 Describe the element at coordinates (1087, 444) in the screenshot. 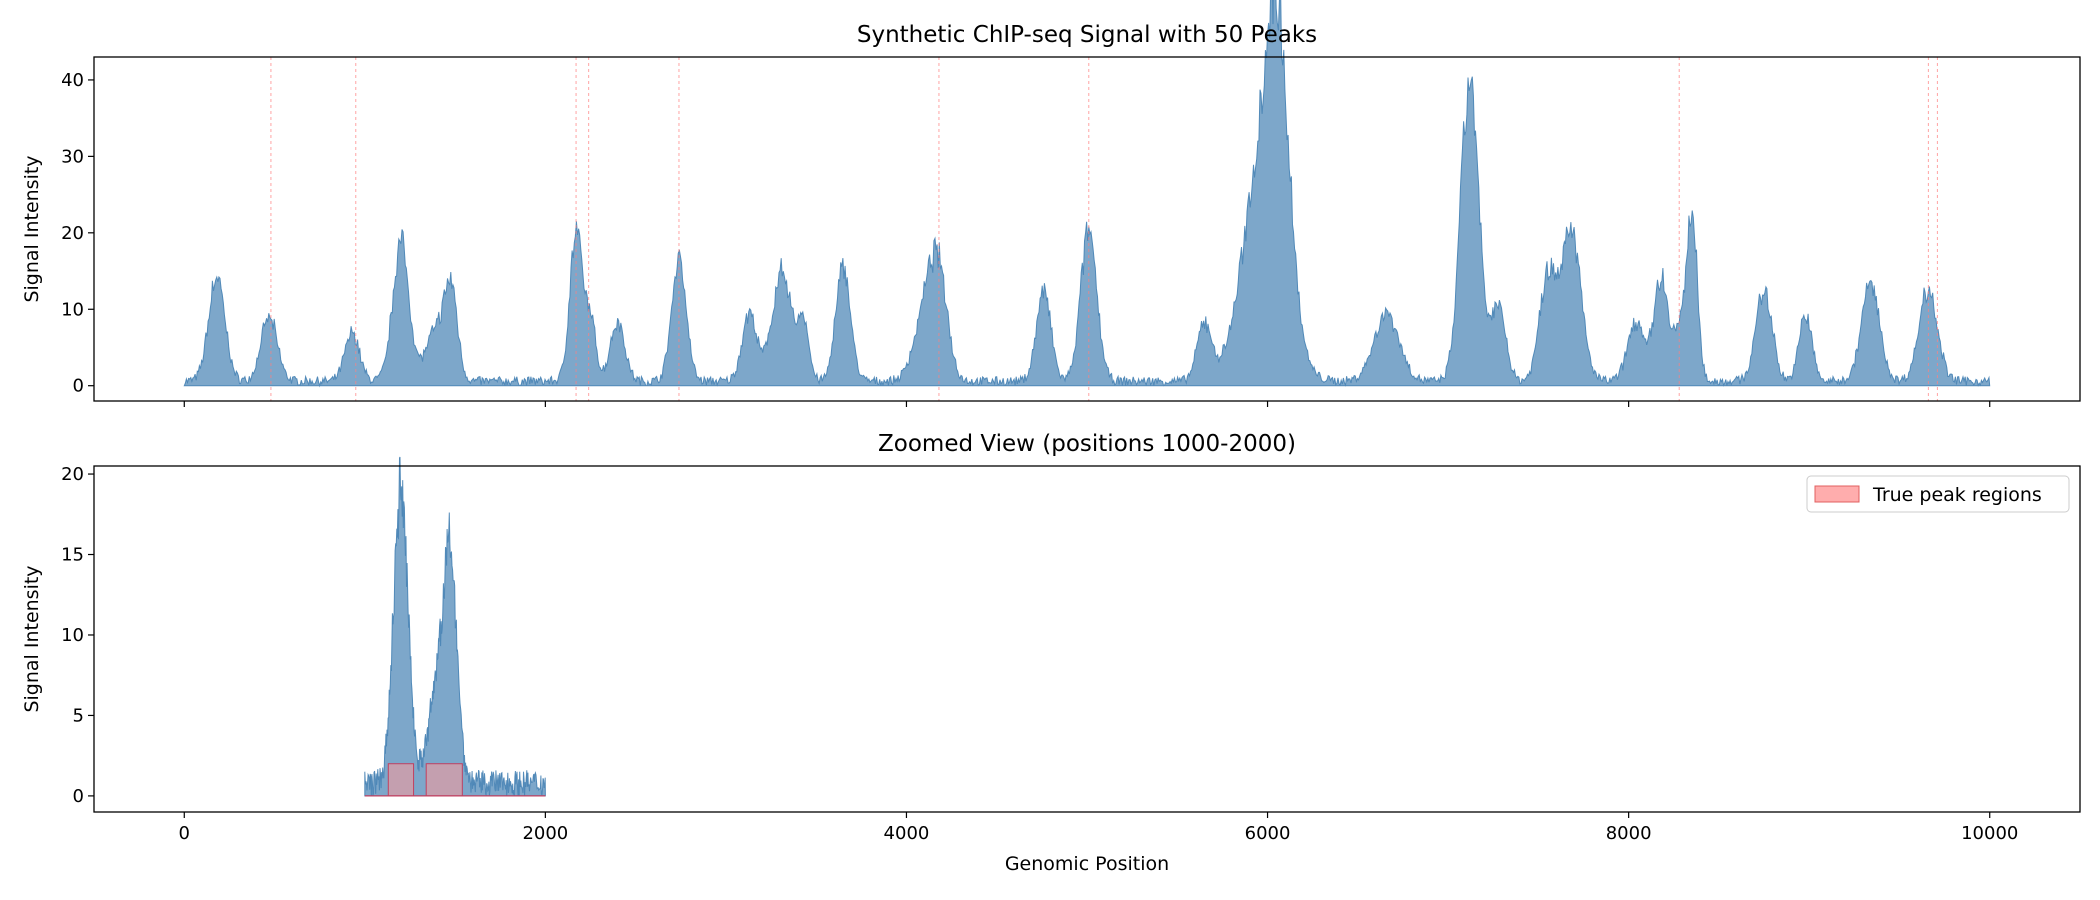

I see `bottom-chart-title: Zoomed View (positions 1000-2000)` at that location.